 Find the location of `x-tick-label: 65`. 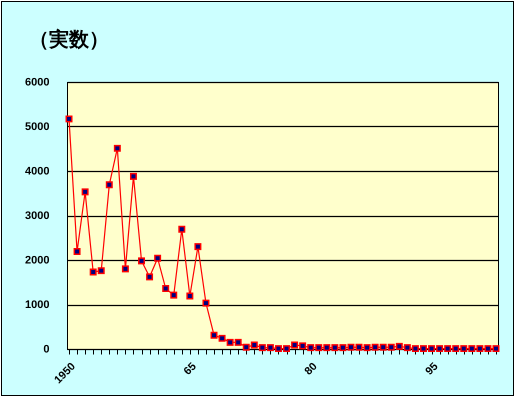

x-tick-label: 65 is located at coordinates (190, 369).